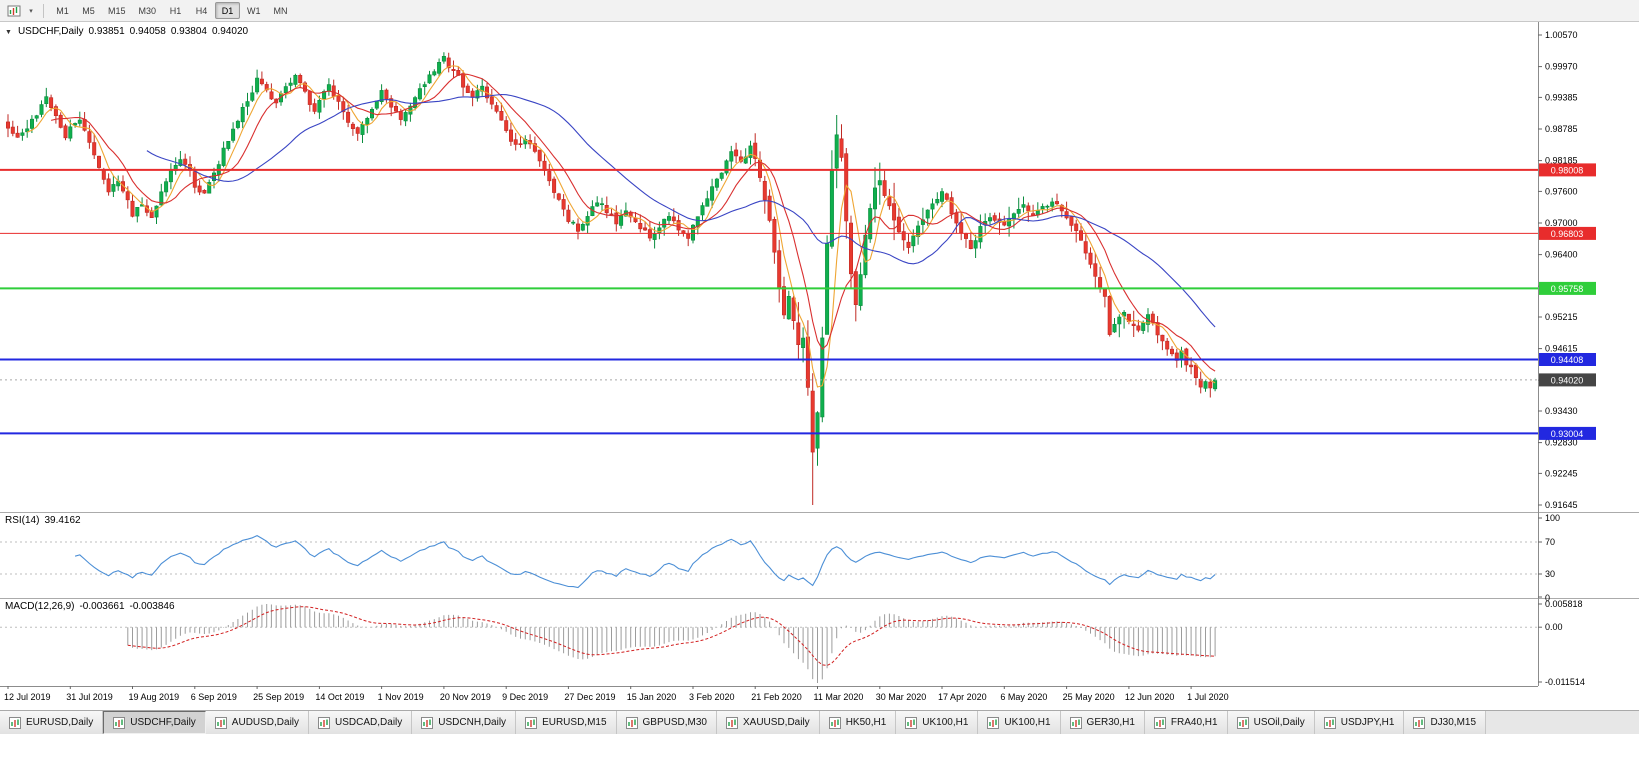  Describe the element at coordinates (31, 11) in the screenshot. I see `chevron-down-icon: ▾` at that location.